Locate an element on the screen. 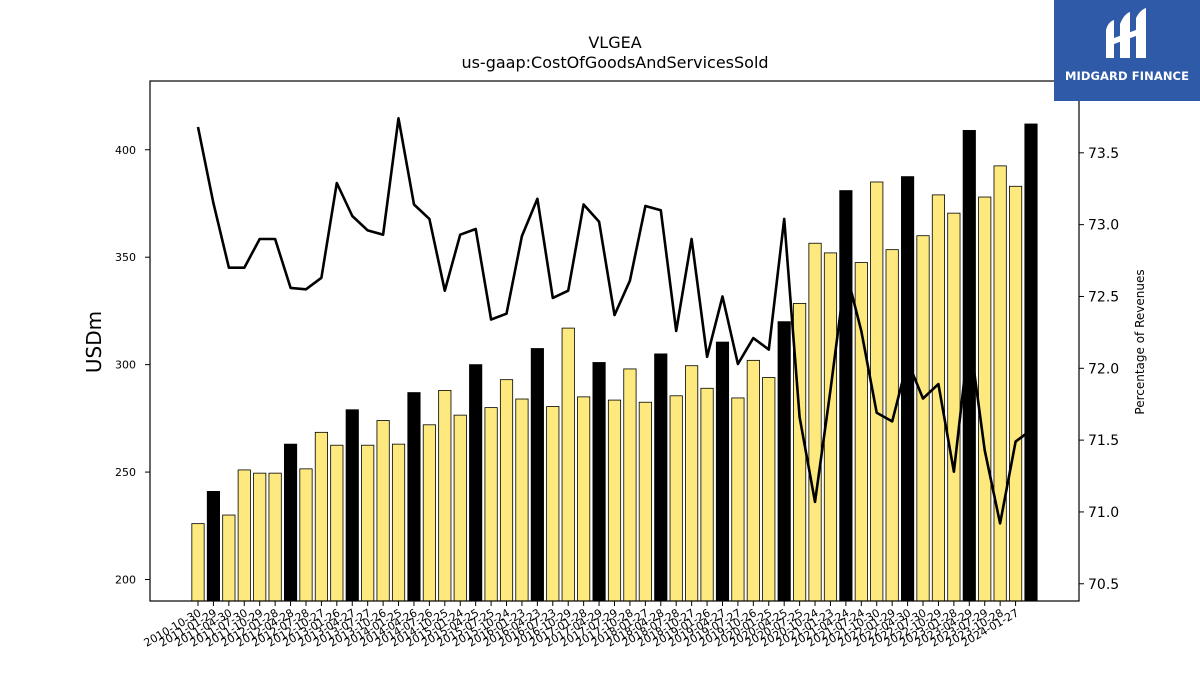 This screenshot has height=675, width=1200. brand-logo: MIDGARD FINANCE is located at coordinates (1127, 50).